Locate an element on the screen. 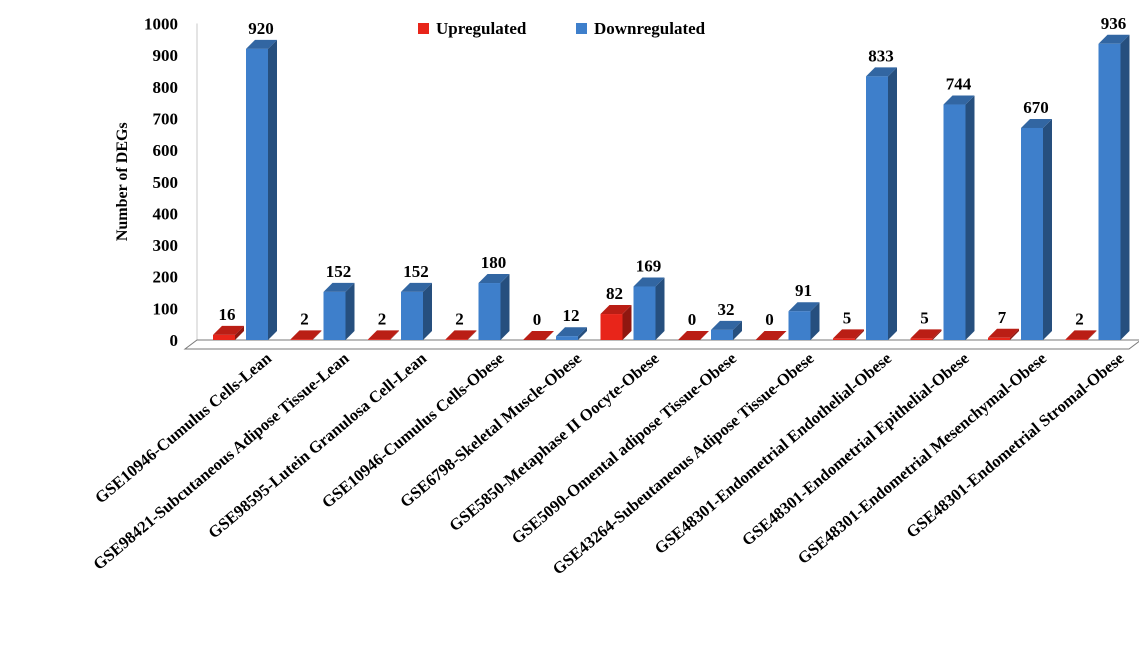 This screenshot has height=671, width=1139. y-axis-label: Number of DEGs is located at coordinates (122, 181).